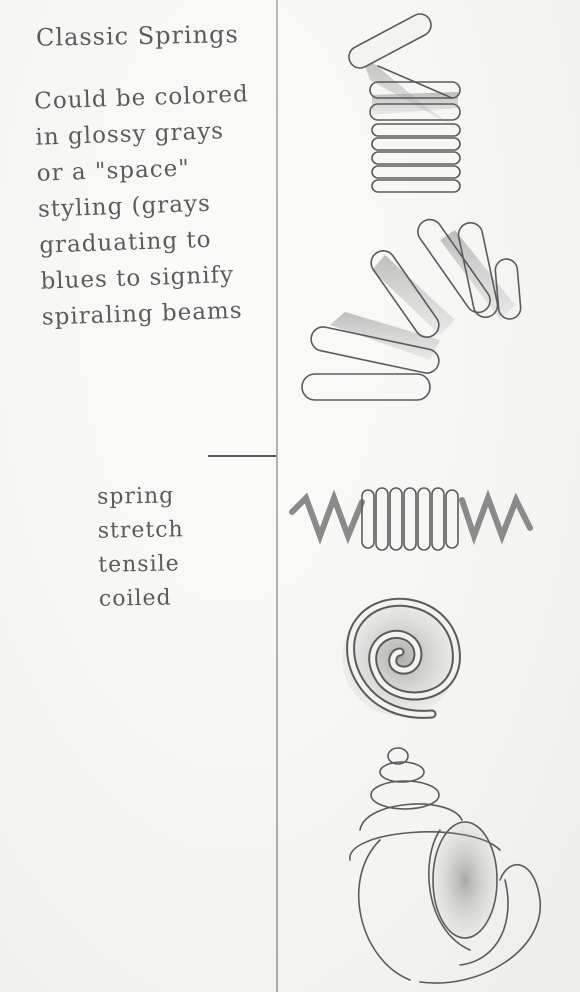 This screenshot has height=992, width=580. Describe the element at coordinates (445, 865) in the screenshot. I see `conical-shell-spring-sketch` at that location.